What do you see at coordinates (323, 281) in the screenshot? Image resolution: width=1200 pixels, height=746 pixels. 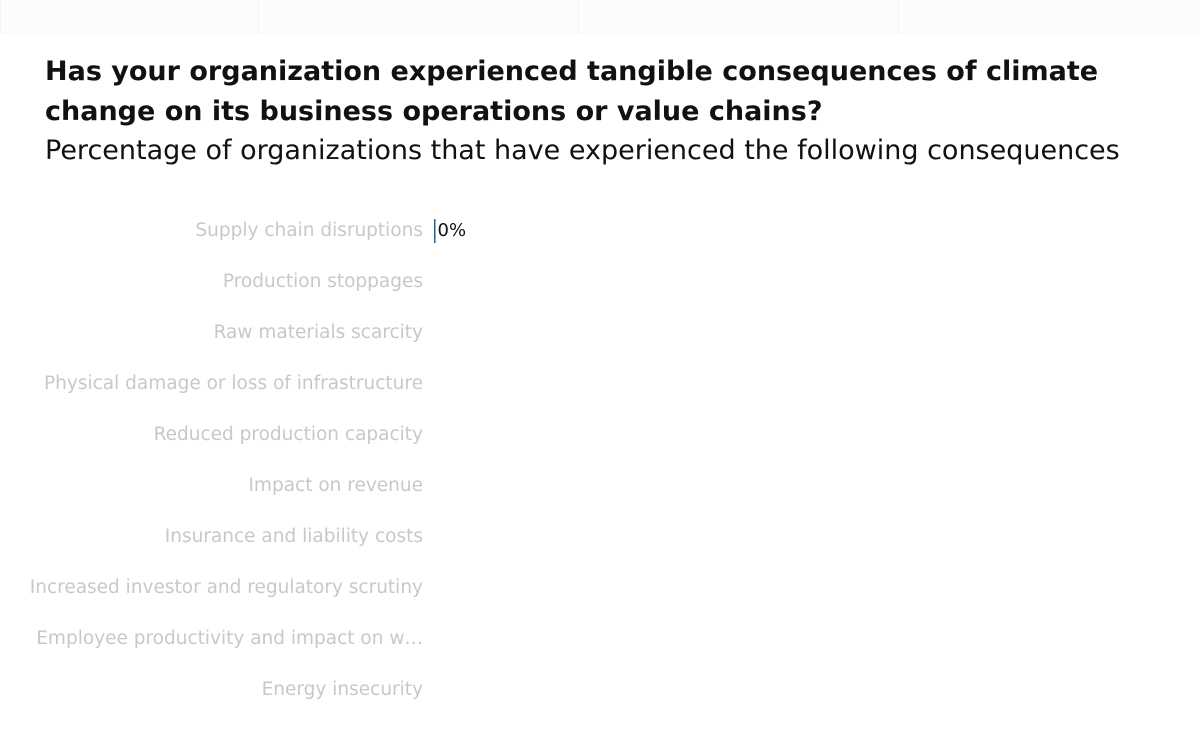 I see `category-label: Production stoppages` at bounding box center [323, 281].